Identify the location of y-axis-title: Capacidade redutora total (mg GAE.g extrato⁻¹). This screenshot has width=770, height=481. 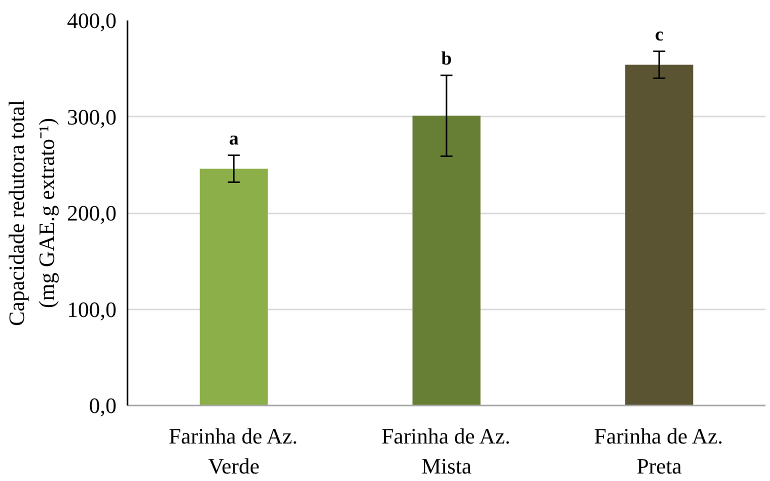
(31, 213).